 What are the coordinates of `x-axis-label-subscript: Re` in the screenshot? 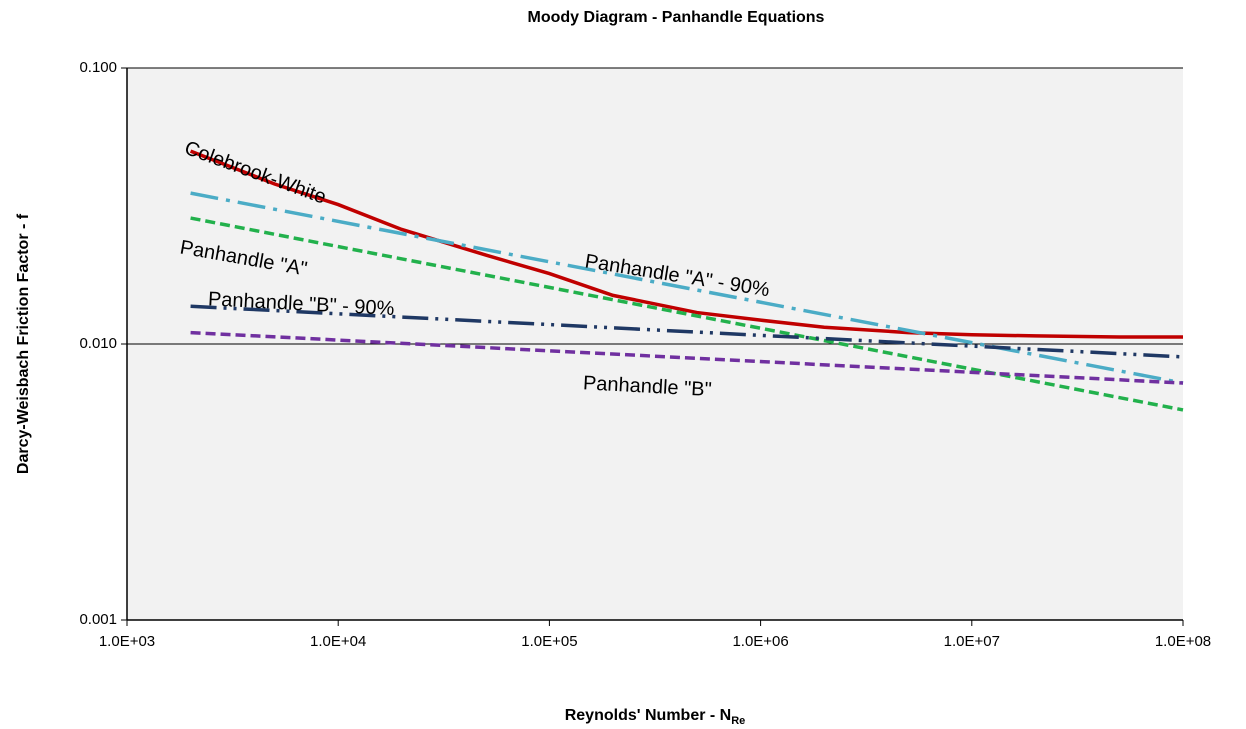 It's located at (738, 721).